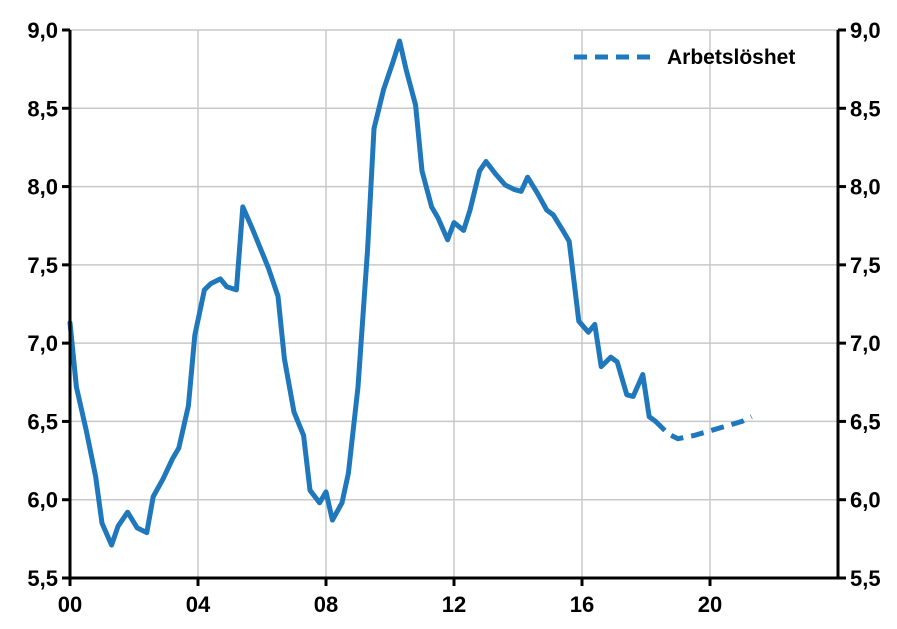 The height and width of the screenshot is (629, 897). Describe the element at coordinates (198, 604) in the screenshot. I see `x-tick-label: 04` at that location.